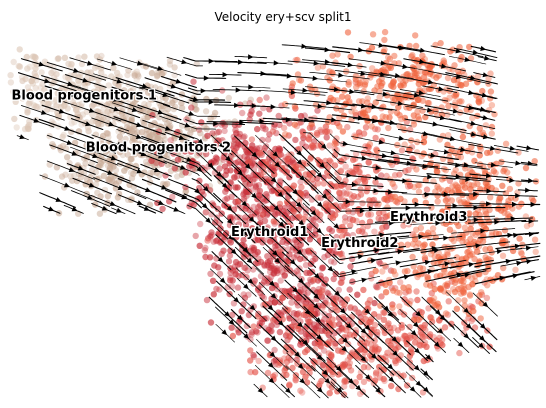 This screenshot has width=546, height=408. I want to click on cluster-label: Erythroid3, so click(428, 217).